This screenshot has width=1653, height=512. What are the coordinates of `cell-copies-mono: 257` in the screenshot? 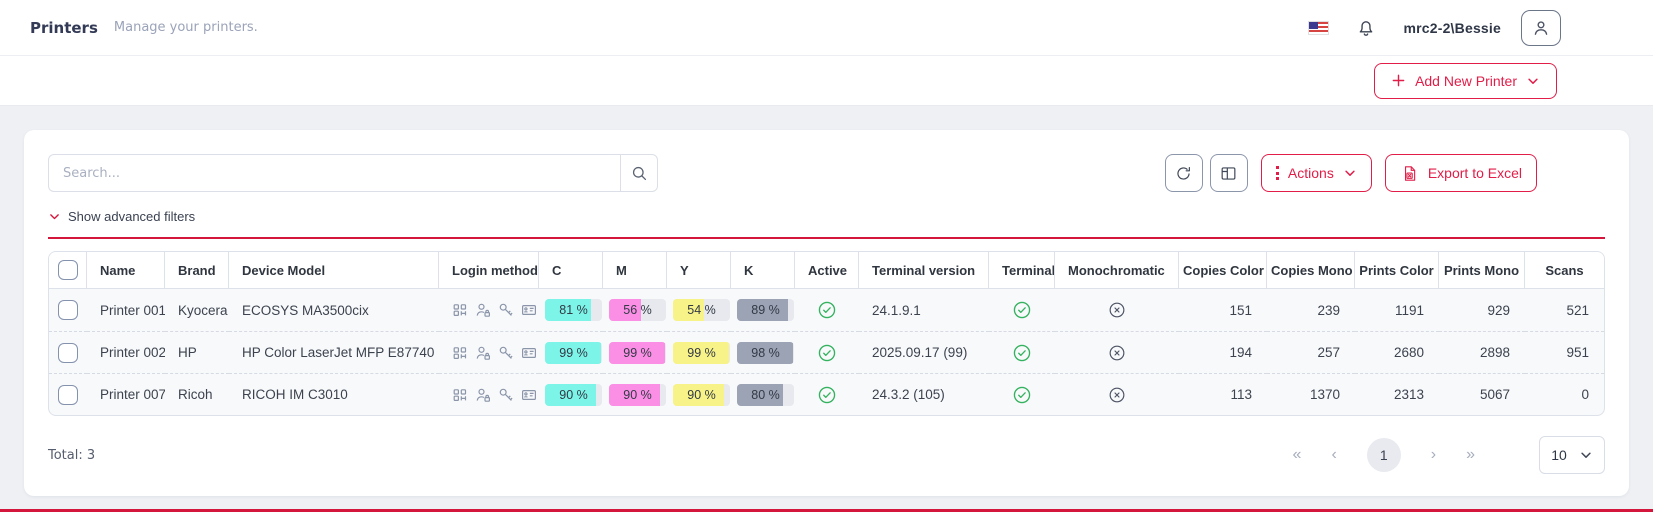 It's located at (1311, 352).